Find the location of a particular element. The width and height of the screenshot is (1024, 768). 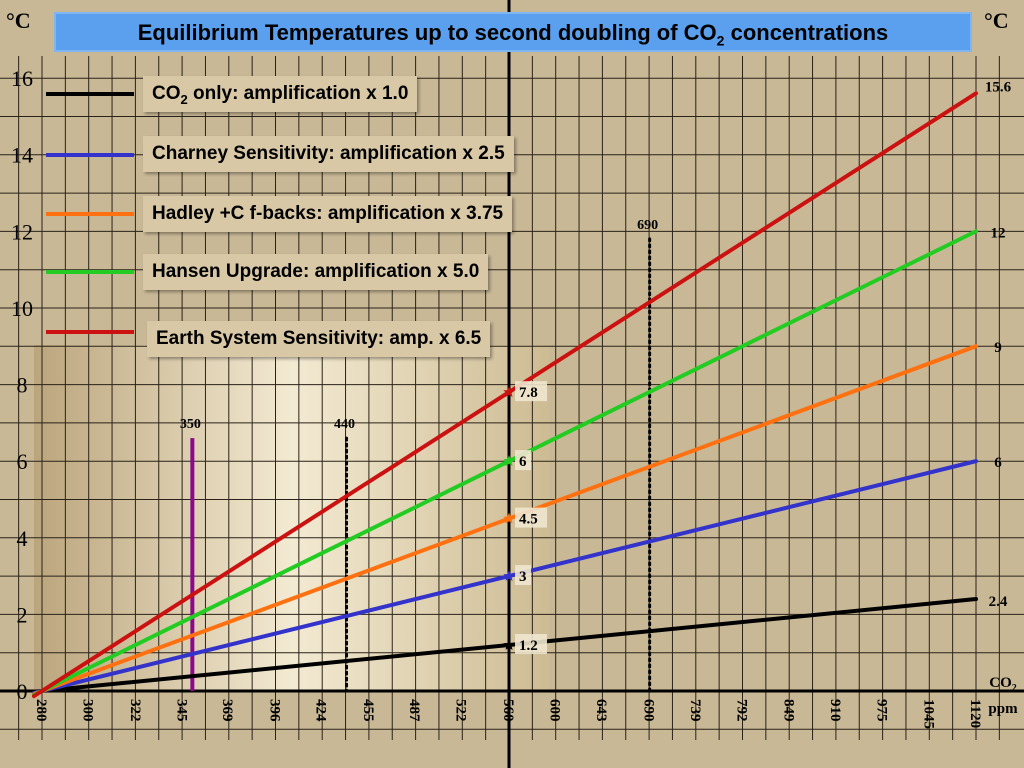

legend-label-ess: Earth System Sensitivity: amp. x 6.5 is located at coordinates (319, 339).